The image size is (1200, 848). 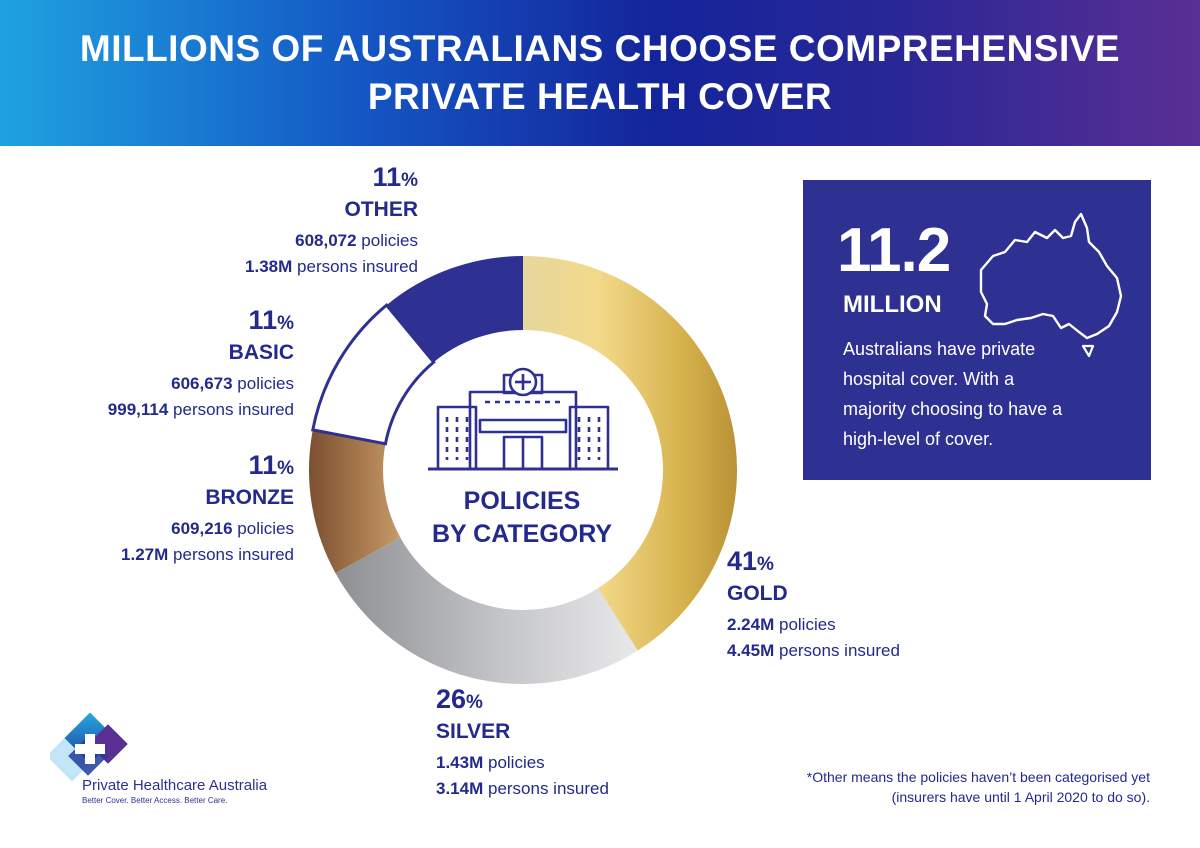 What do you see at coordinates (356, 240) in the screenshot?
I see `other-policies: 608,072 policies` at bounding box center [356, 240].